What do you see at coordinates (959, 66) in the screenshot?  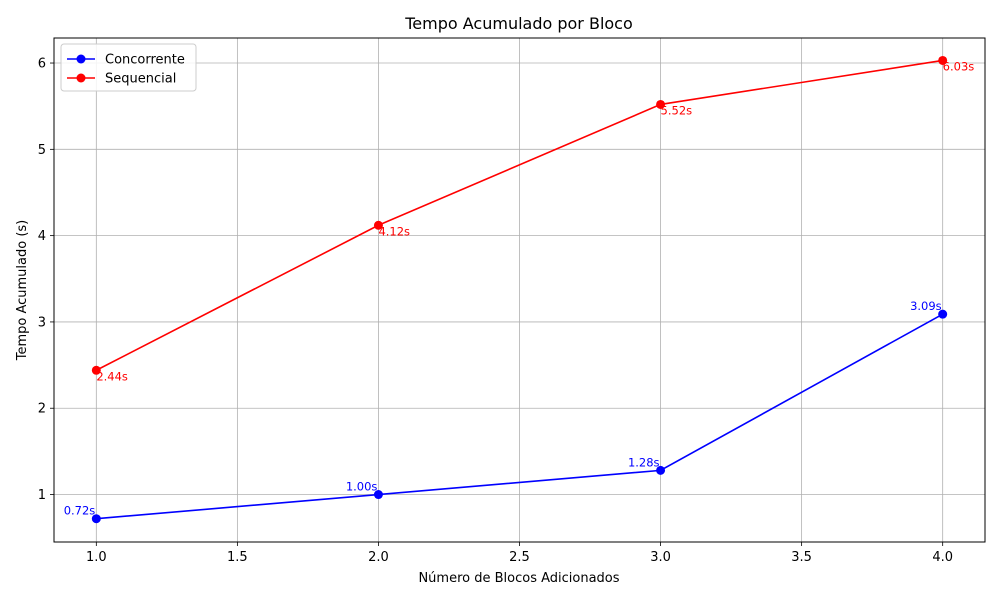 I see `data-label: 6.03s` at bounding box center [959, 66].